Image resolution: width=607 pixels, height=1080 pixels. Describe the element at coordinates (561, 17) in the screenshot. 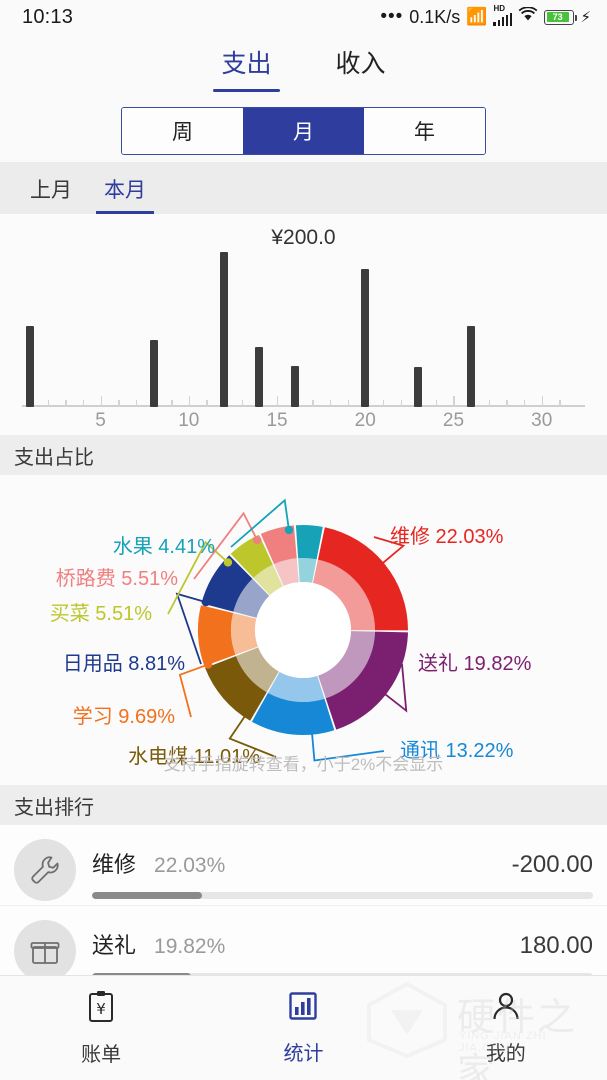

I see `battery-icon: 73` at that location.